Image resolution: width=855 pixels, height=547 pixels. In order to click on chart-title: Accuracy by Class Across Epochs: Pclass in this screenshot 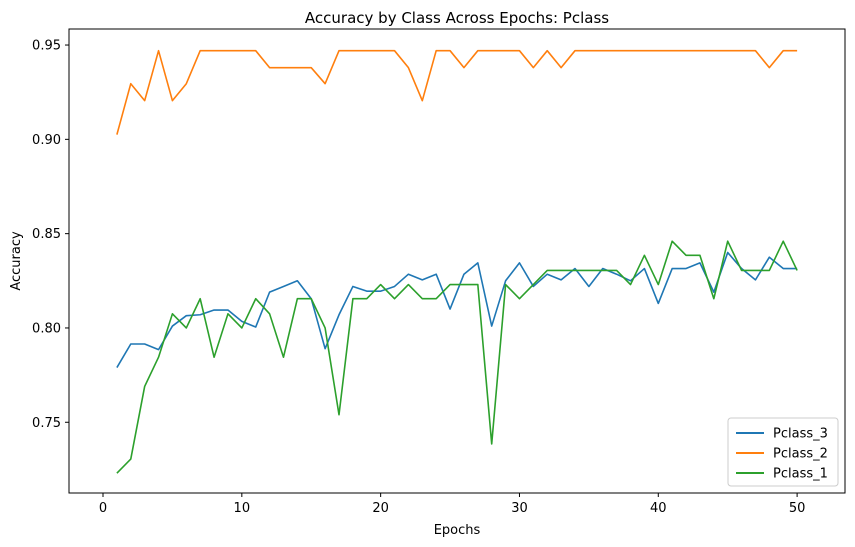, I will do `click(457, 18)`.